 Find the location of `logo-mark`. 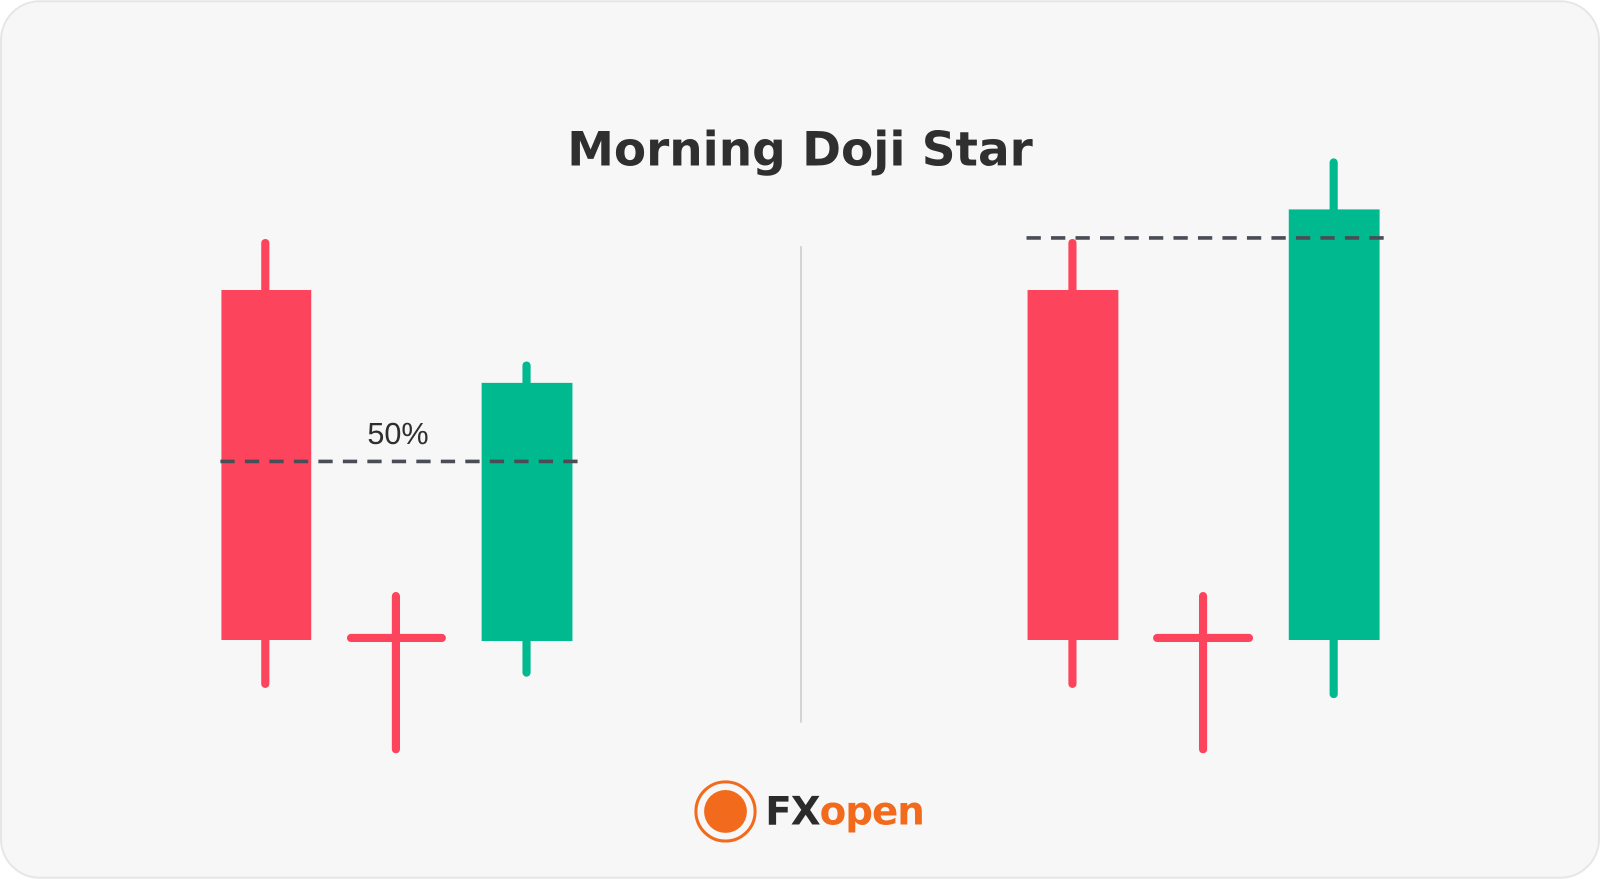

logo-mark is located at coordinates (725, 811).